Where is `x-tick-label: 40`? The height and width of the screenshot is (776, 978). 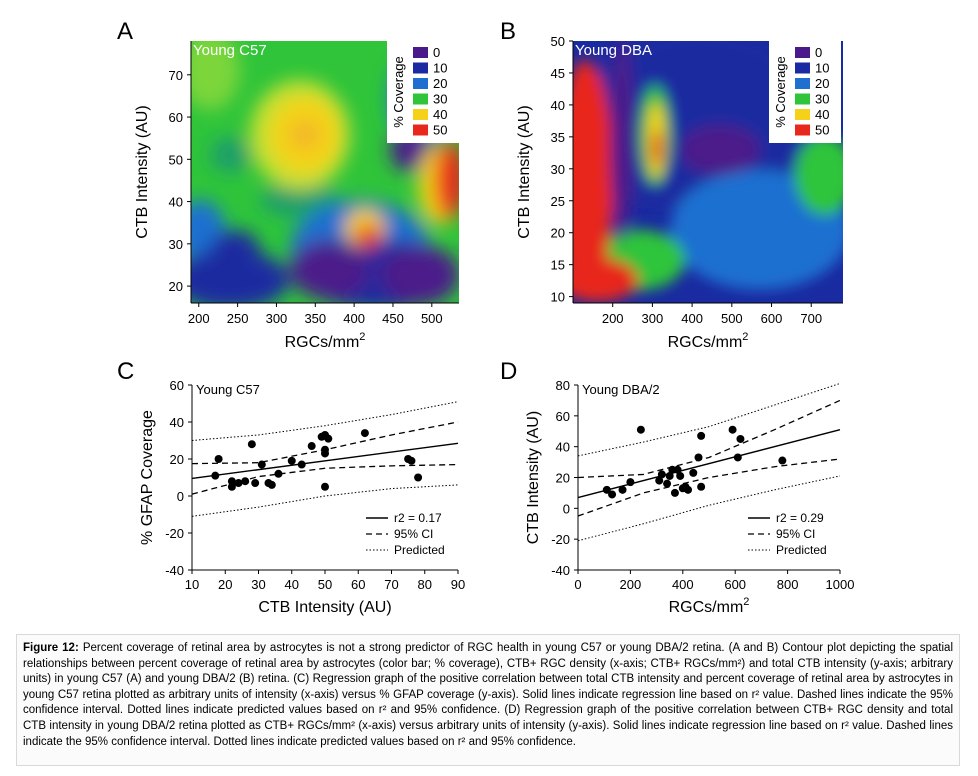 x-tick-label: 40 is located at coordinates (292, 584).